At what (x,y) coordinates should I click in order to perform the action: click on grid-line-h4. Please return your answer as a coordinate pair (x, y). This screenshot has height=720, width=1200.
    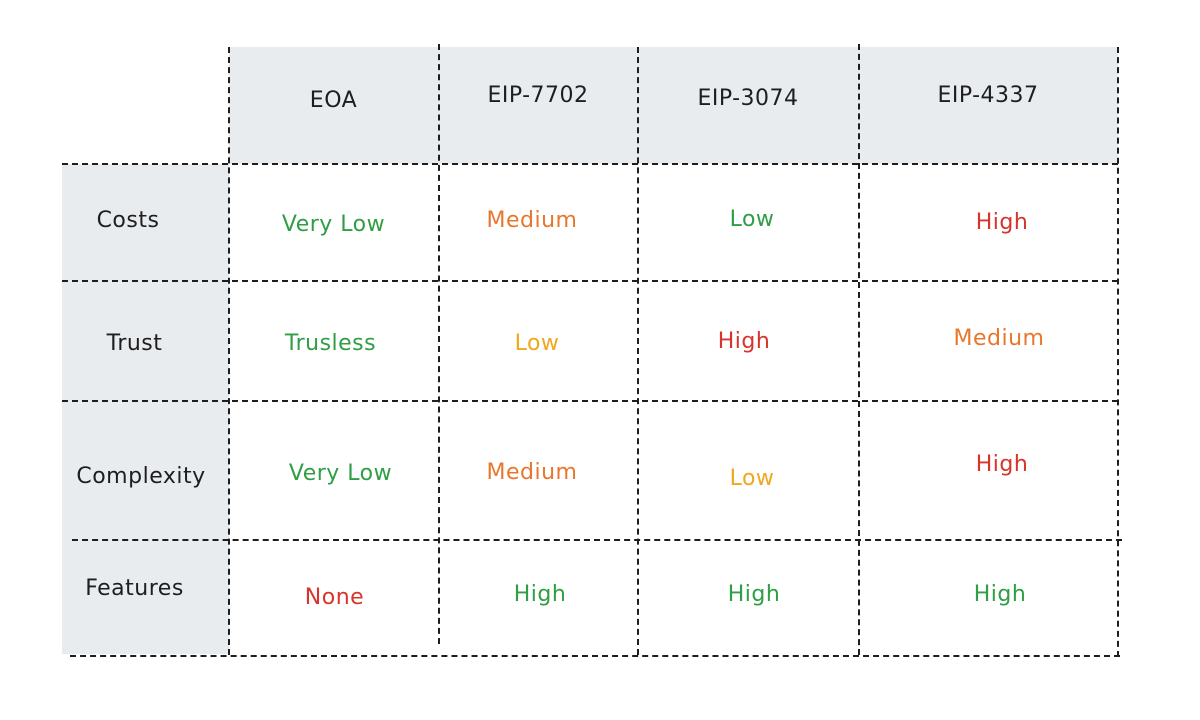
    Looking at the image, I should click on (595, 656).